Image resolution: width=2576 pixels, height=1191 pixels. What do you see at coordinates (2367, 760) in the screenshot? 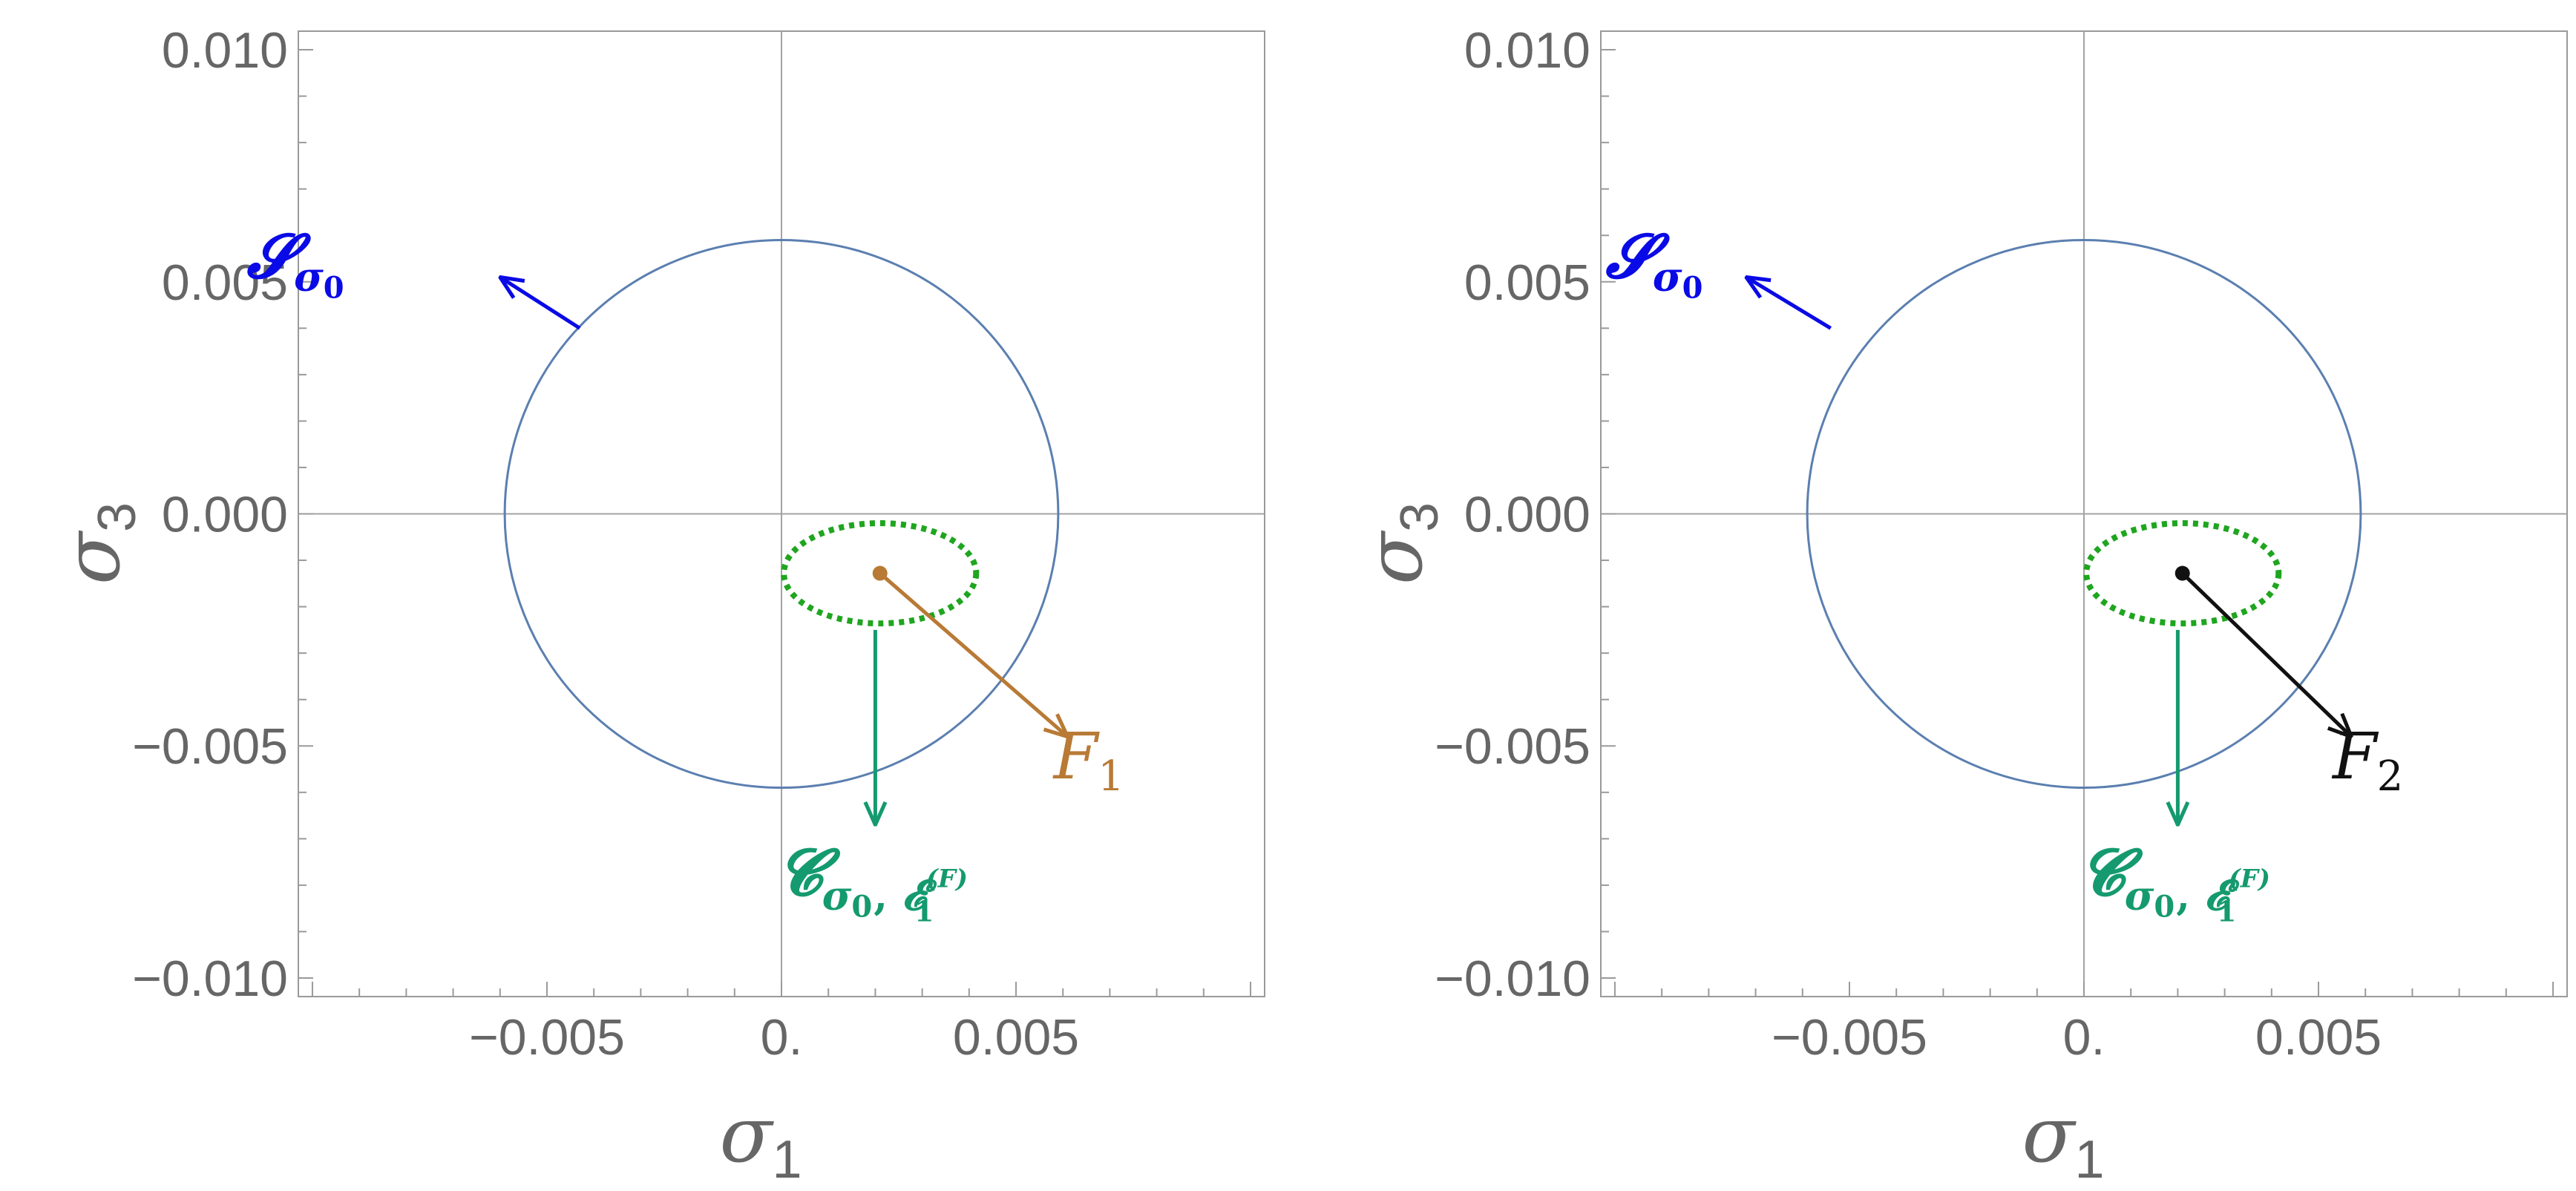
I see `label-F: F2` at bounding box center [2367, 760].